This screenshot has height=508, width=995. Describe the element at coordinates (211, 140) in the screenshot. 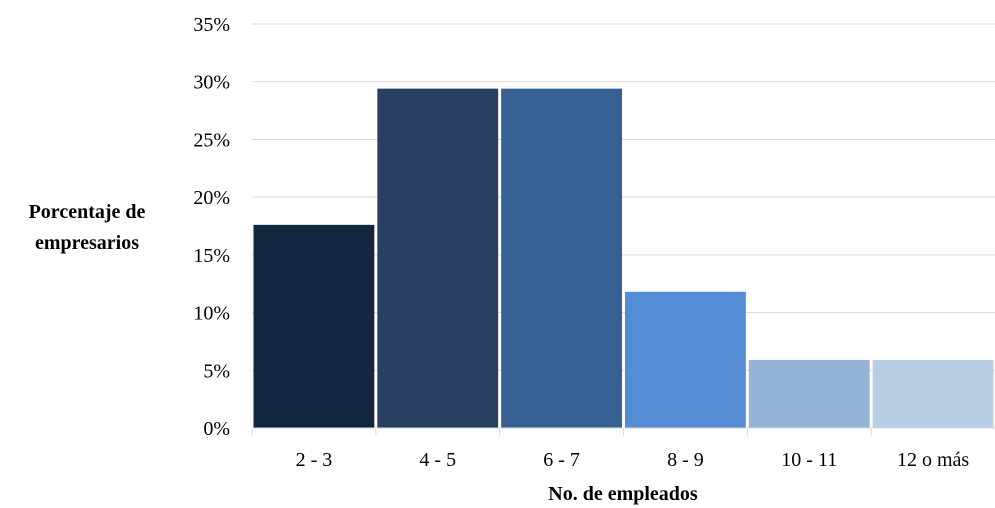

I see `y-tick-label: 25%` at that location.